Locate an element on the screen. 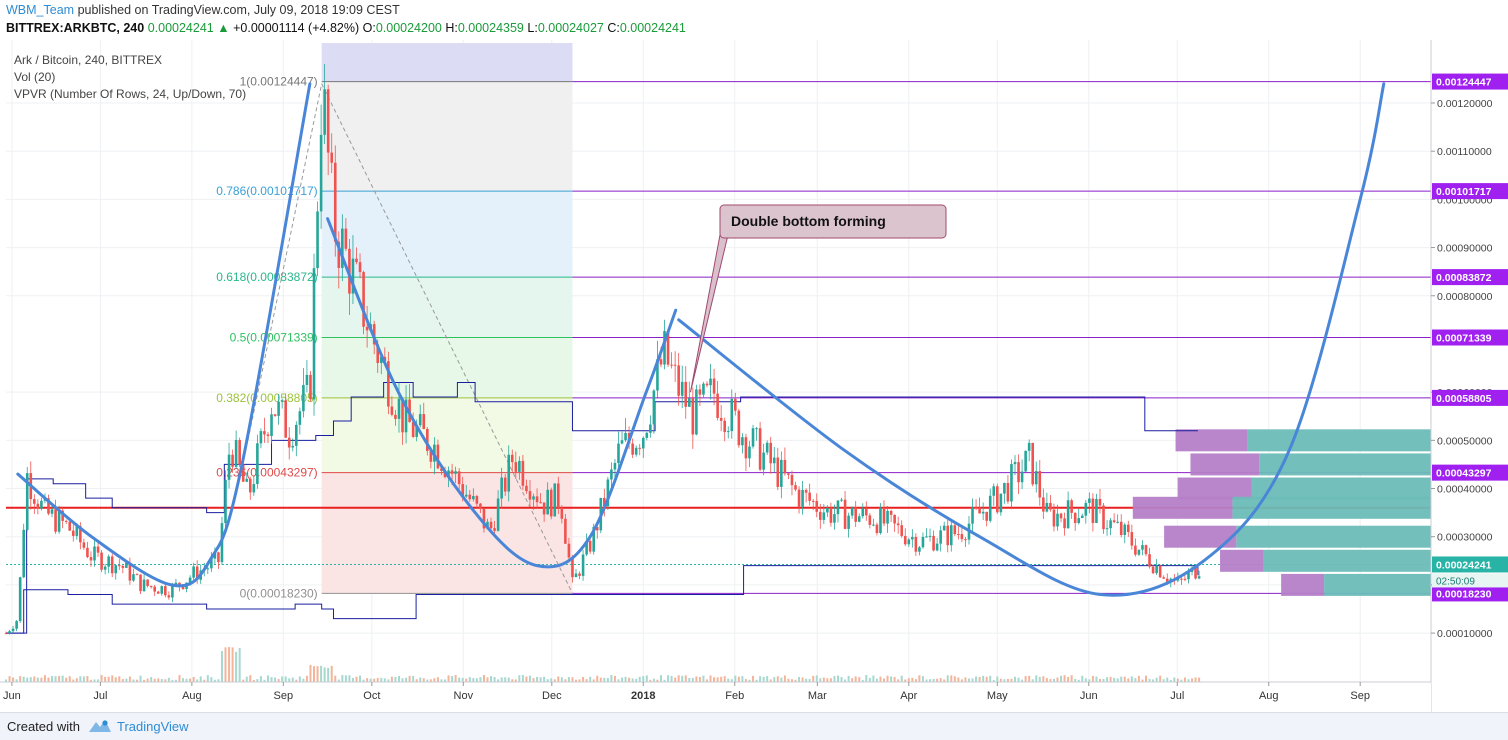 The height and width of the screenshot is (740, 1508). tradingview-logo-icon is located at coordinates (100, 726).